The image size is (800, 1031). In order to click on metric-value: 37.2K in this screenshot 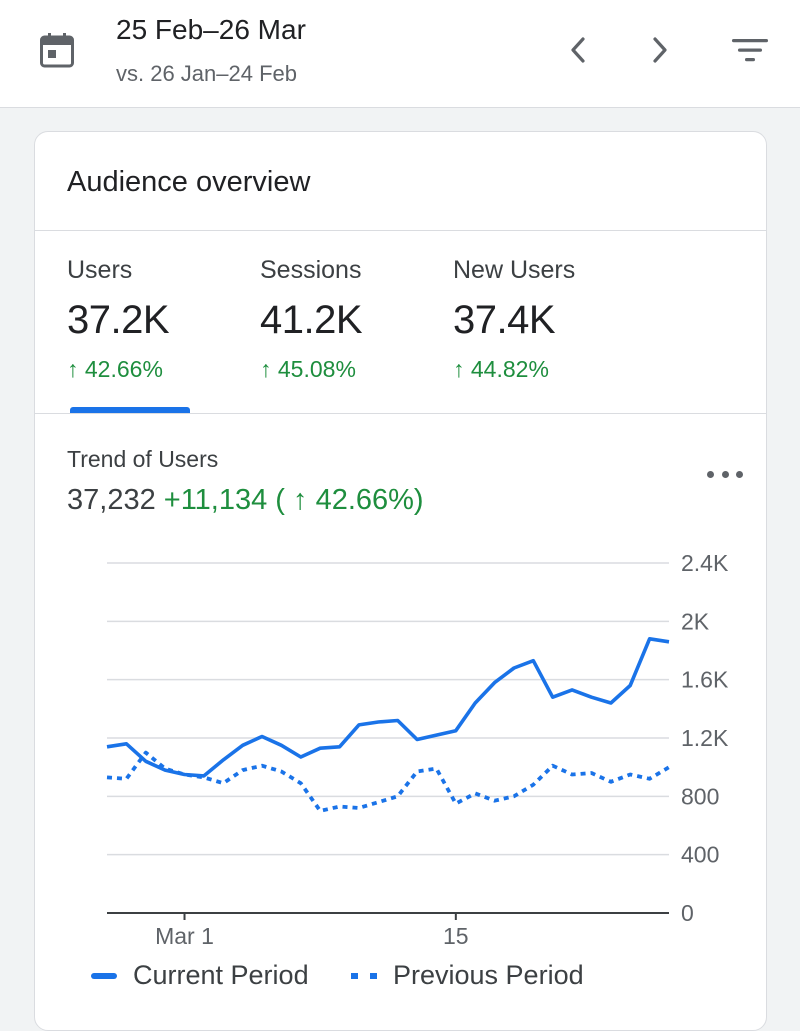, I will do `click(118, 320)`.